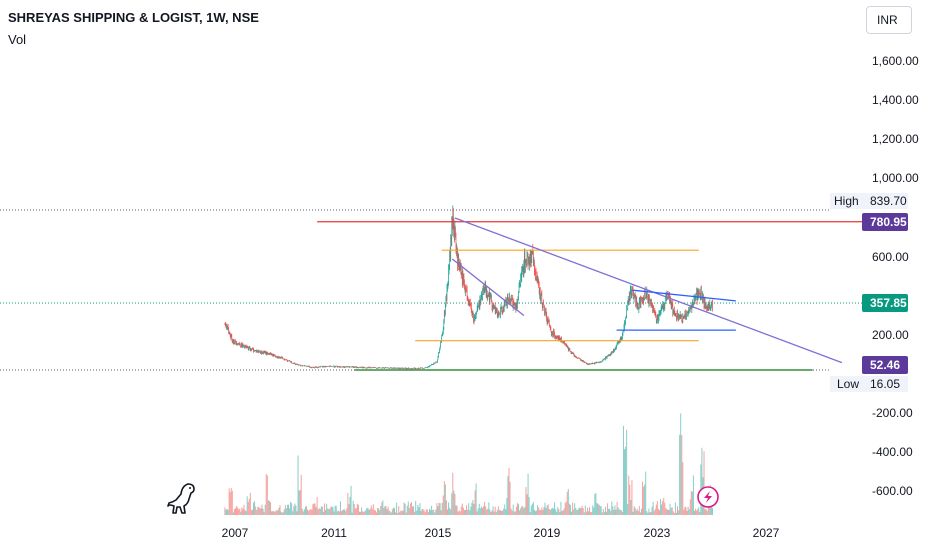  Describe the element at coordinates (885, 384) in the screenshot. I see `low-value: 16.05` at that location.